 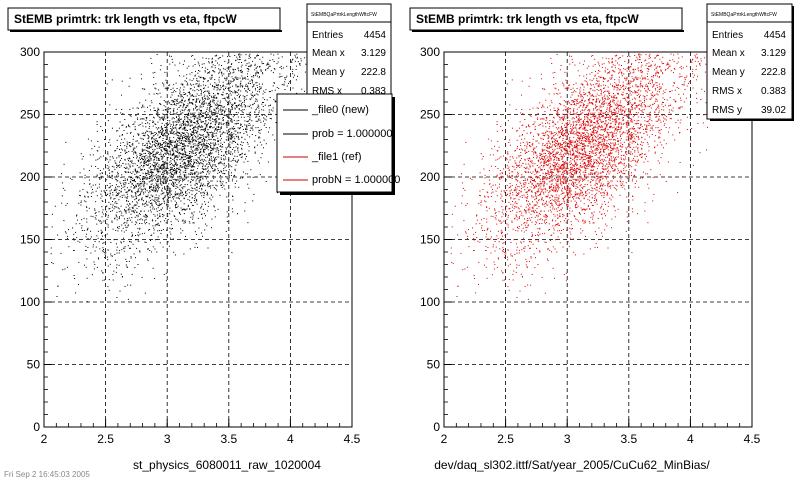 What do you see at coordinates (375, 35) in the screenshot?
I see `stats-value: 4454` at bounding box center [375, 35].